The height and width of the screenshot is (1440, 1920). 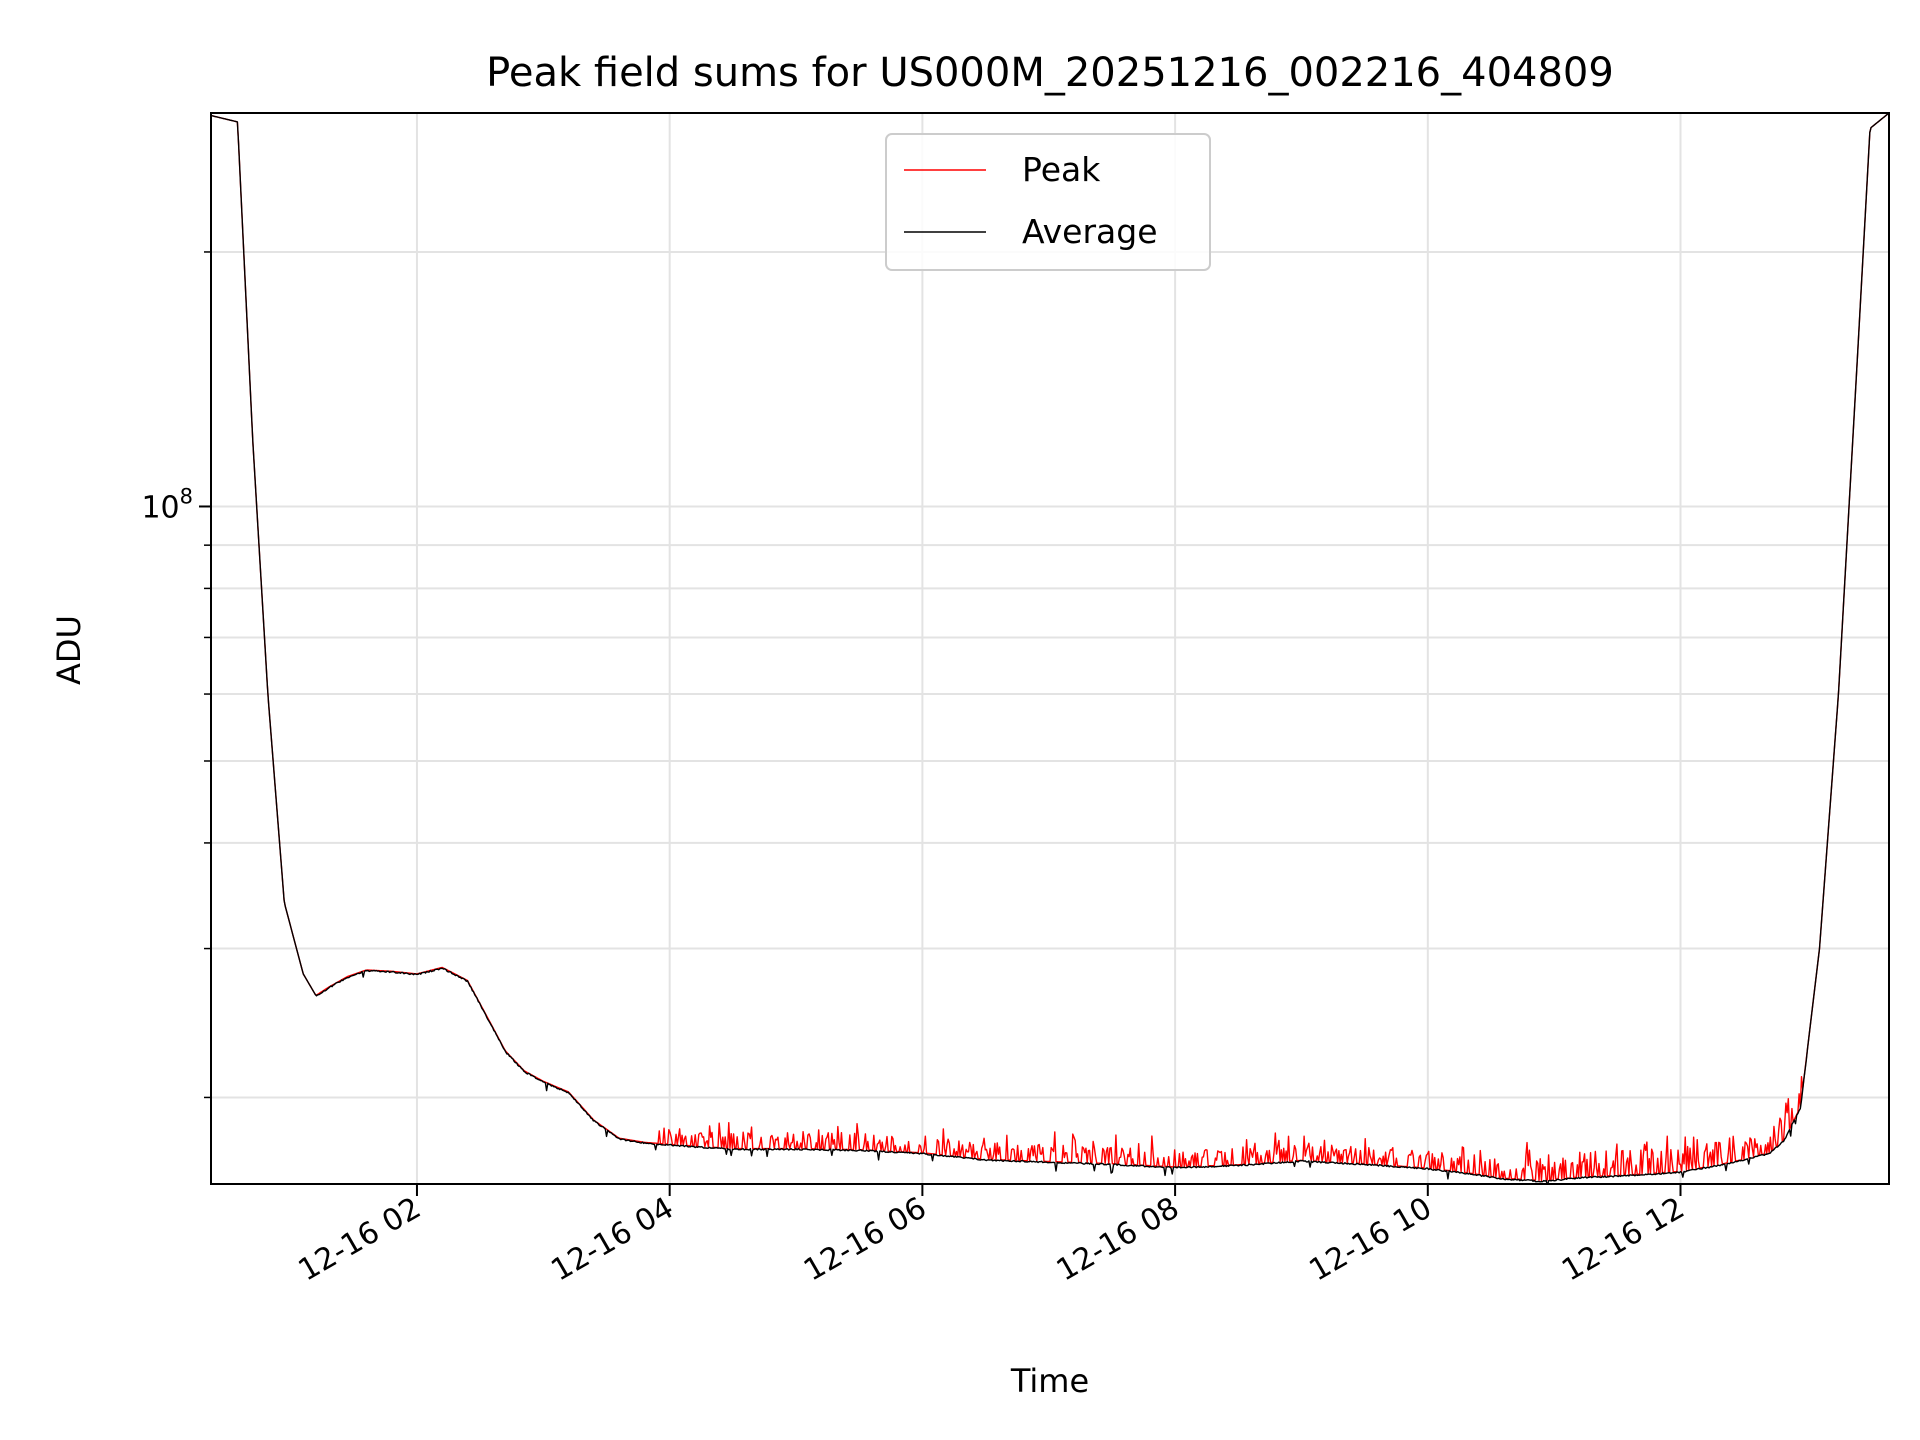 I want to click on x-axis-label: Time, so click(x=1049, y=1381).